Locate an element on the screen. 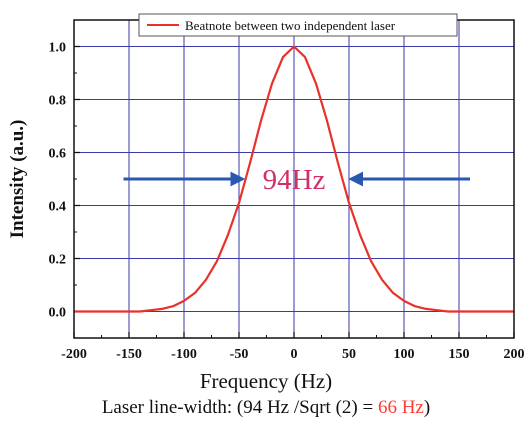  x-tick-label: -200 is located at coordinates (74, 354).